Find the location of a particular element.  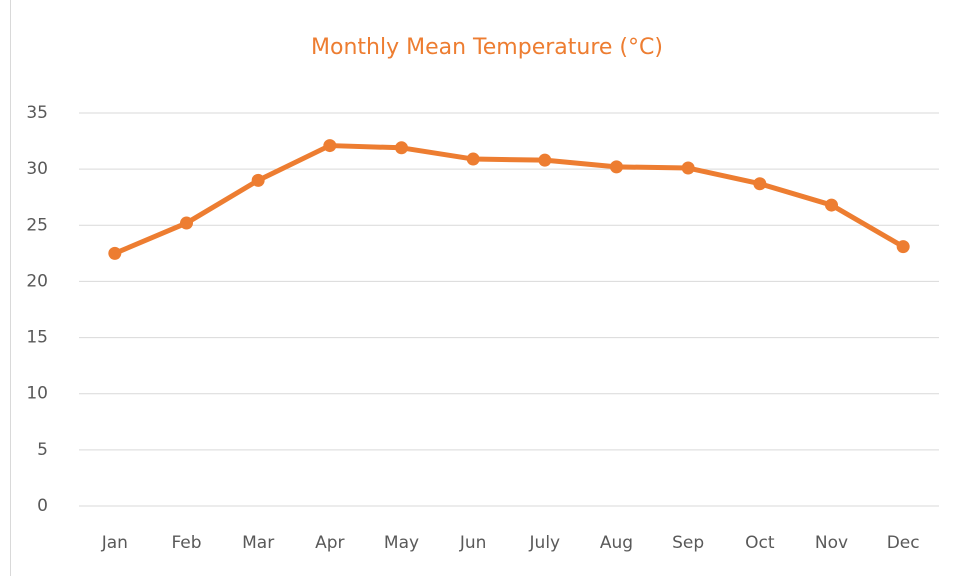

x-tick-label: Mar is located at coordinates (258, 543).